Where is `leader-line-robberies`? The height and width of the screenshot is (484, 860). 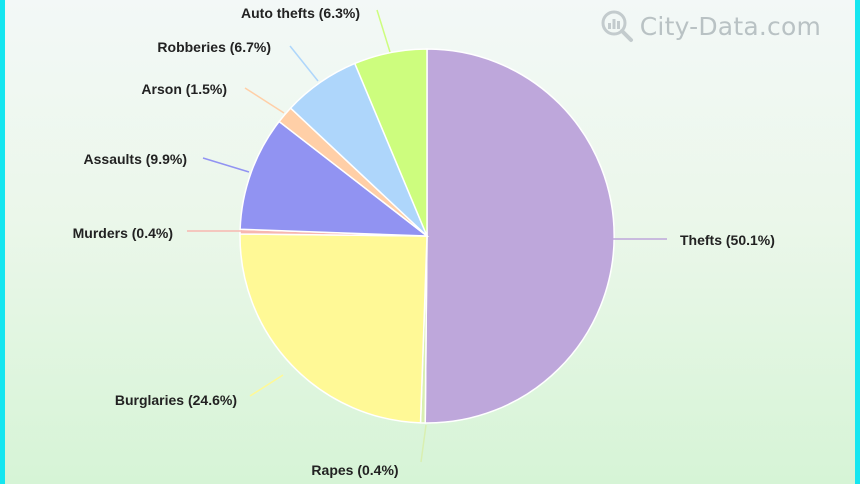
leader-line-robberies is located at coordinates (304, 63).